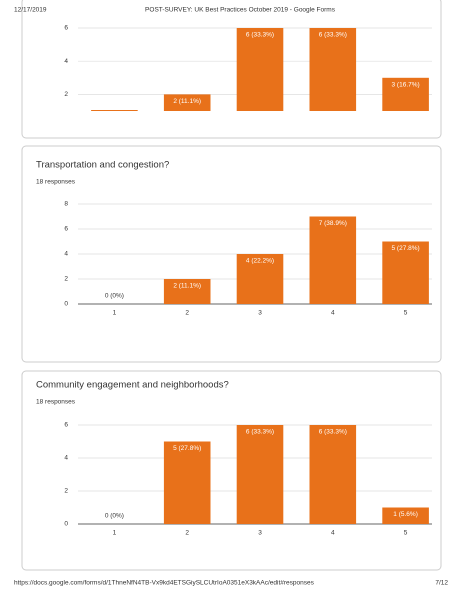 This screenshot has width=463, height=599. What do you see at coordinates (441, 583) in the screenshot?
I see `page-number: 7/12` at bounding box center [441, 583].